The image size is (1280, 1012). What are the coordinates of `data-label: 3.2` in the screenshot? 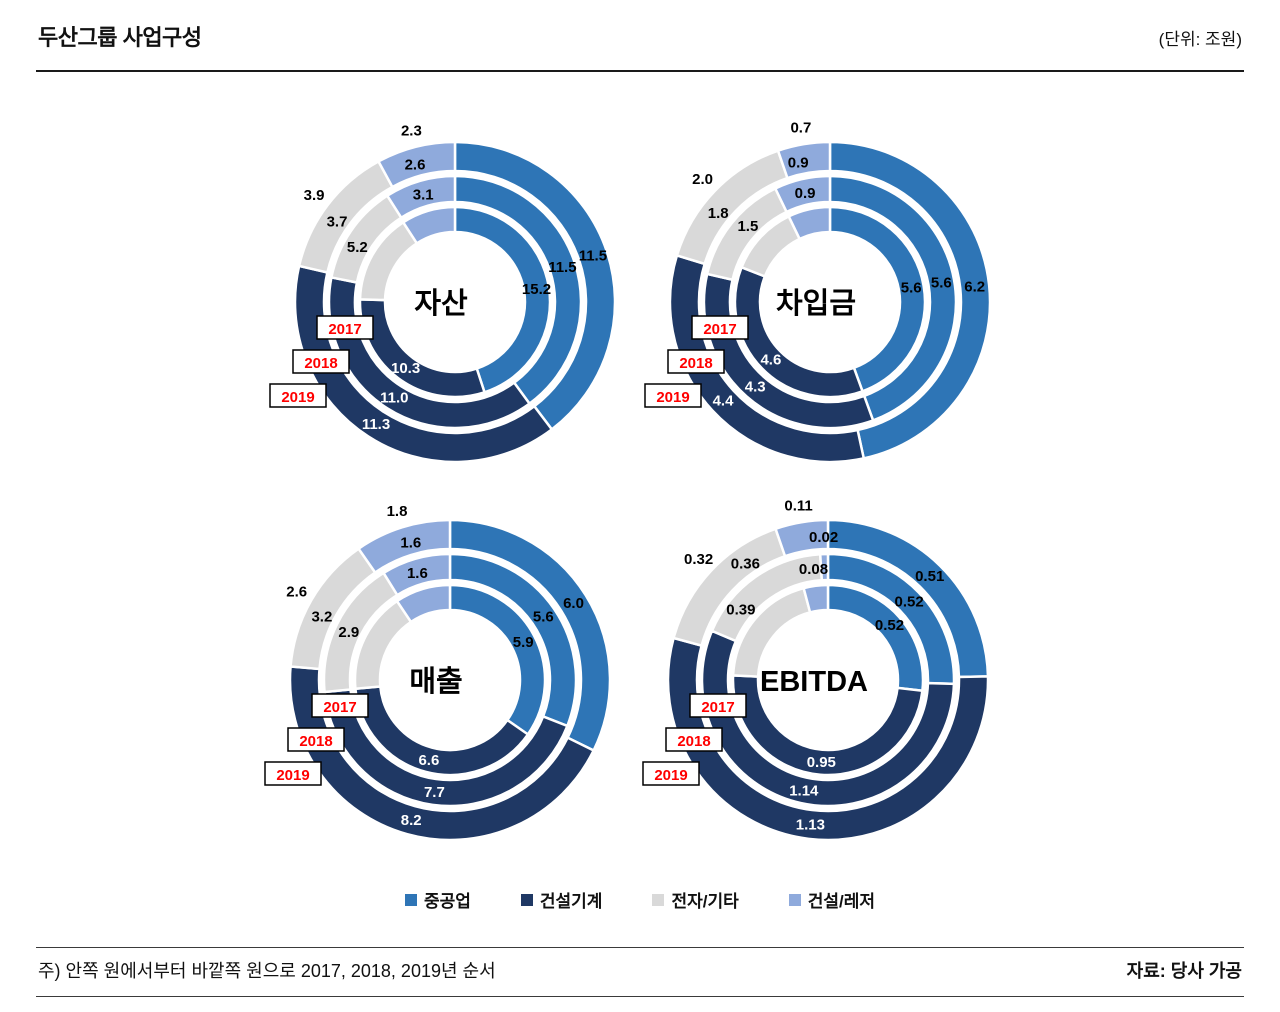 It's located at (321, 617).